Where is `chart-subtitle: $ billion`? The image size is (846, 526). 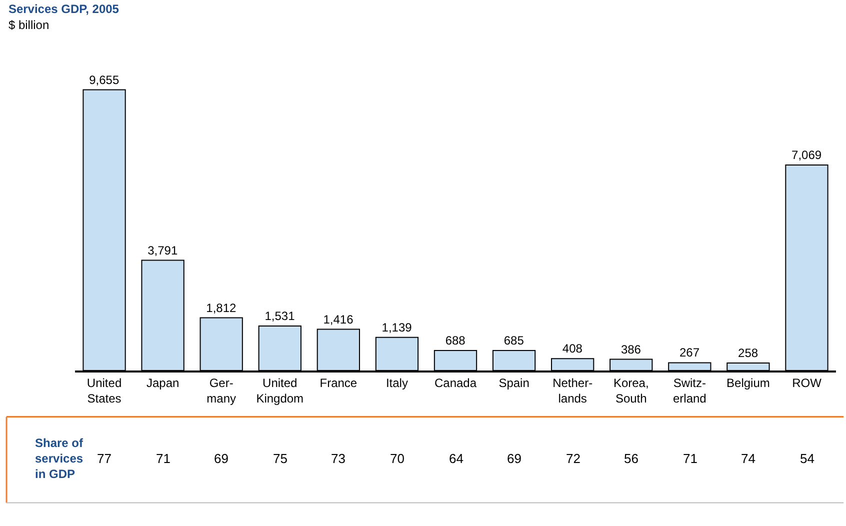 chart-subtitle: $ billion is located at coordinates (29, 25).